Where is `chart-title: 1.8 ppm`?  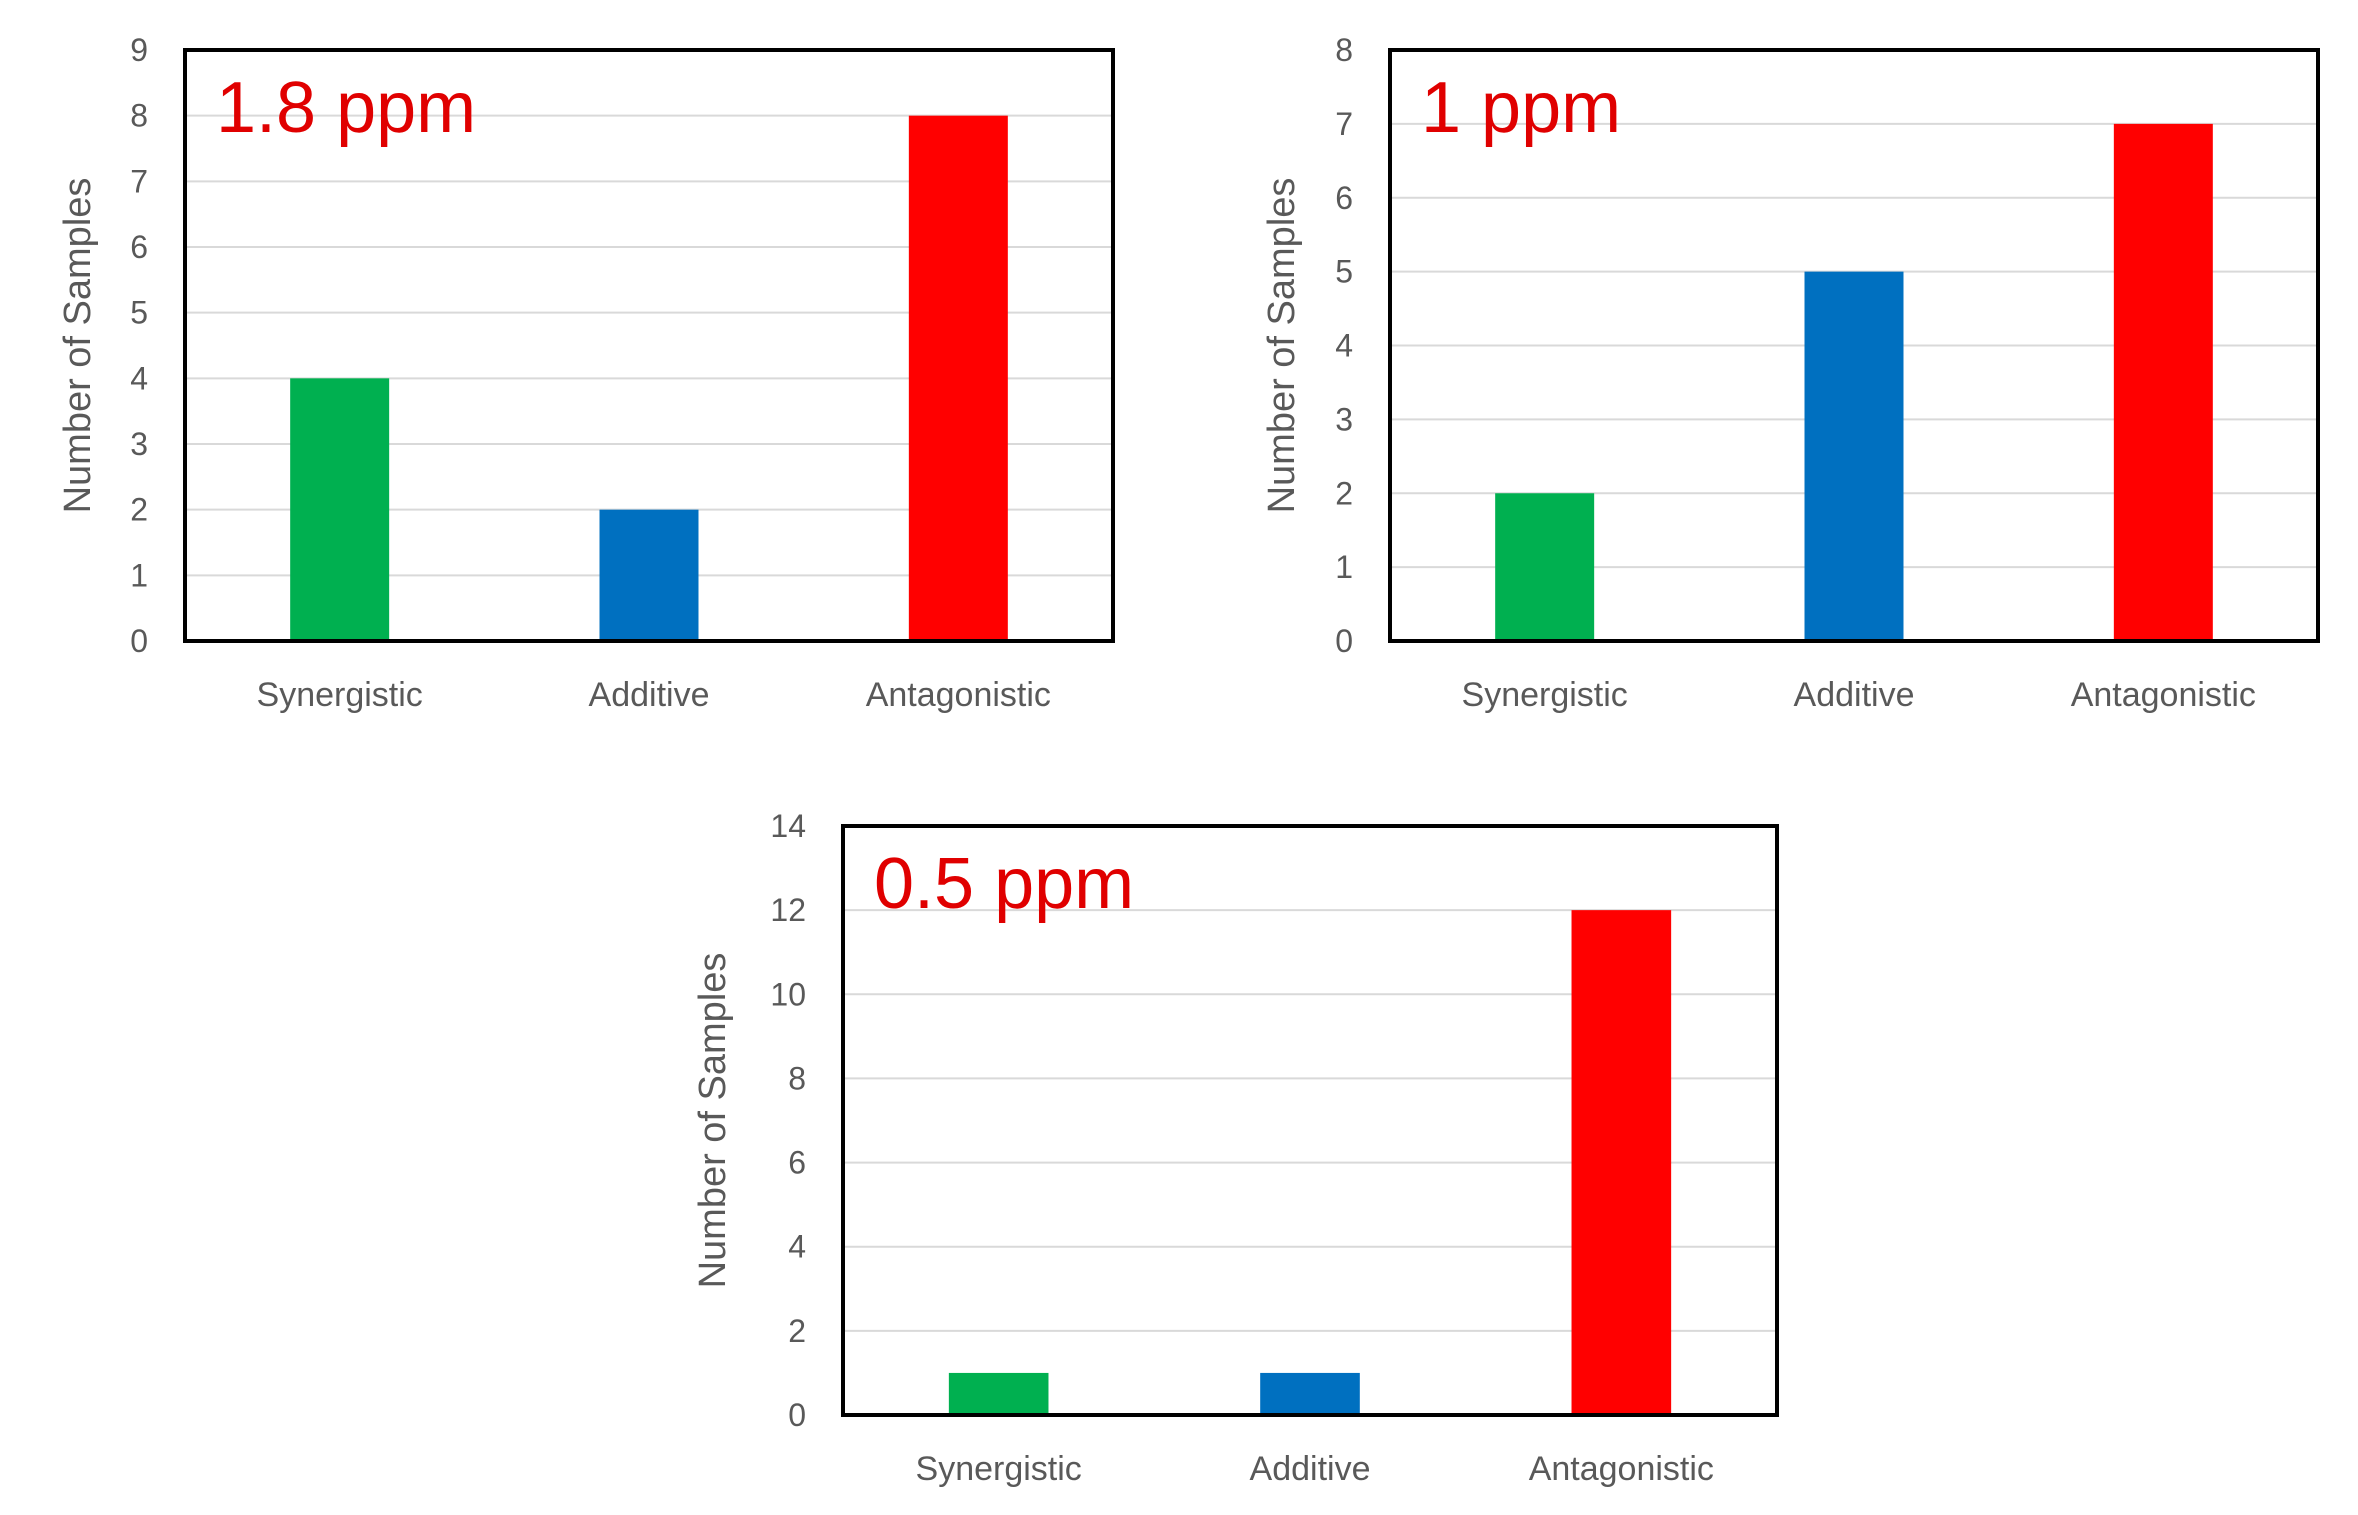 chart-title: 1.8 ppm is located at coordinates (346, 108).